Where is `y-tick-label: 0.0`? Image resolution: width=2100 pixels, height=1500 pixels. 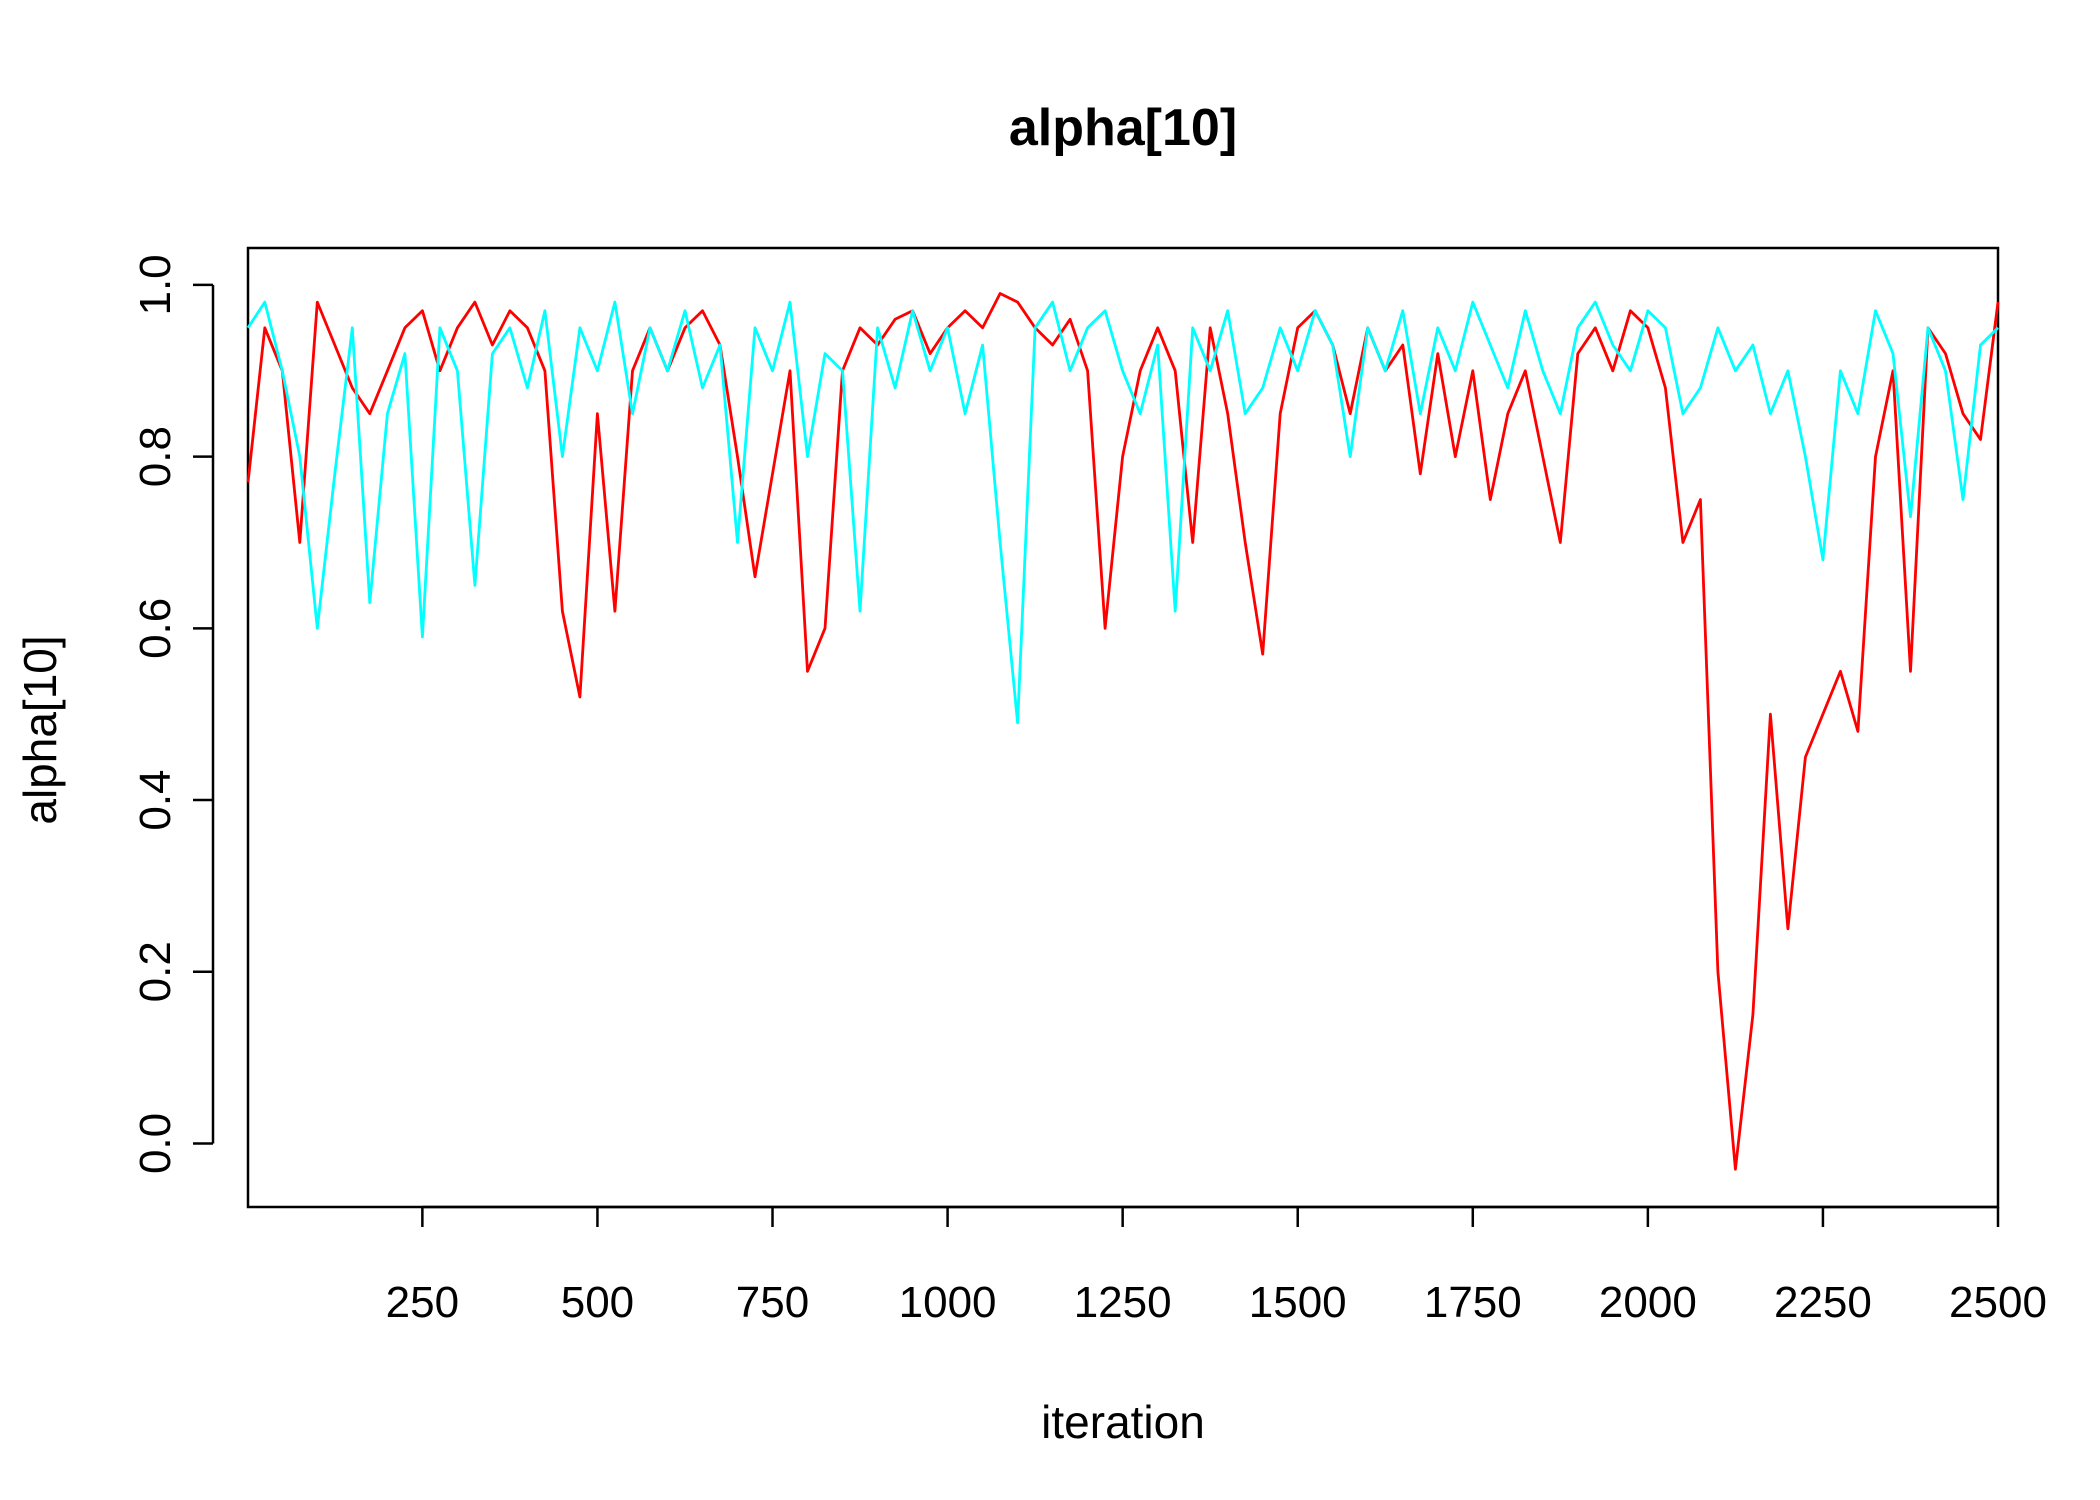
y-tick-label: 0.0 is located at coordinates (155, 1143).